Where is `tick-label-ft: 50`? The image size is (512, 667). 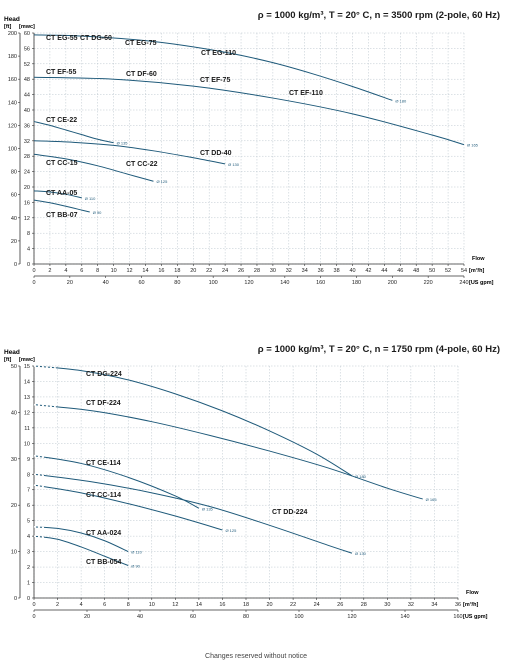
tick-label-ft: 50 is located at coordinates (14, 367).